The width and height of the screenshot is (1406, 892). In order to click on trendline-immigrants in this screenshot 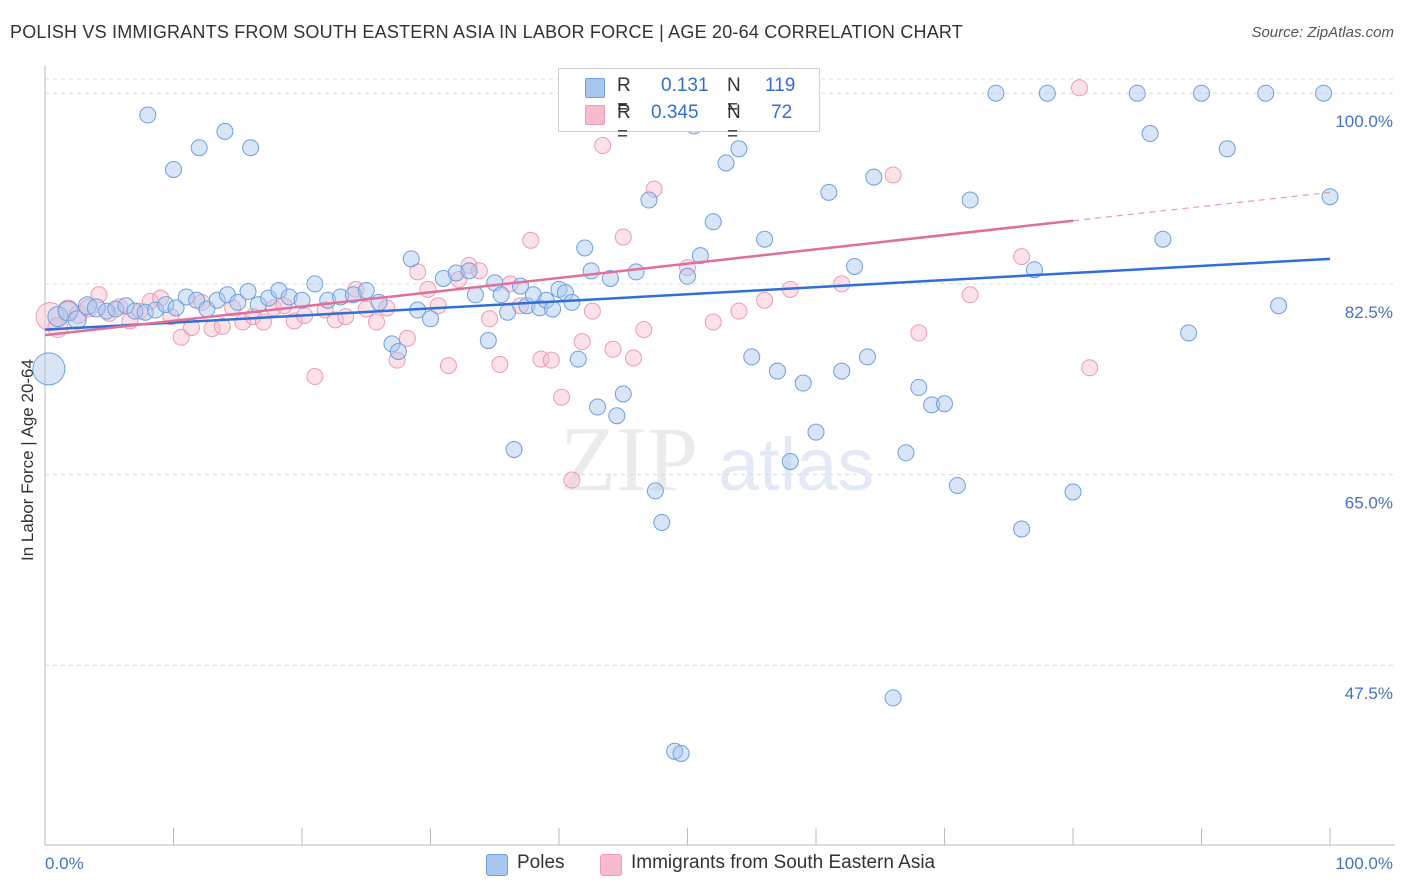, I will do `click(559, 278)`.